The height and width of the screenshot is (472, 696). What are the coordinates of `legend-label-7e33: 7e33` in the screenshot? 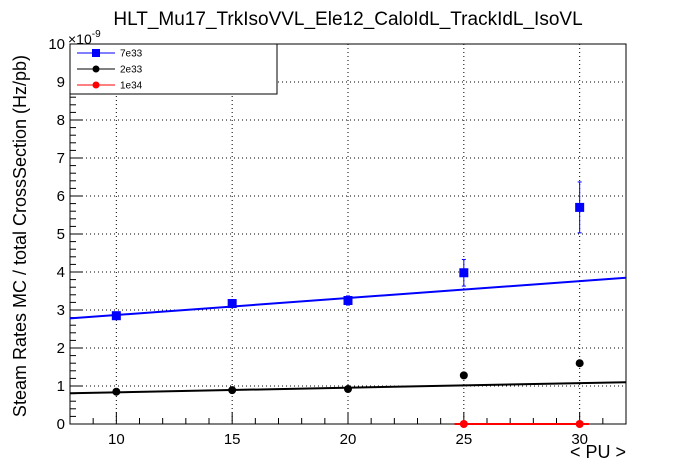 It's located at (131, 54).